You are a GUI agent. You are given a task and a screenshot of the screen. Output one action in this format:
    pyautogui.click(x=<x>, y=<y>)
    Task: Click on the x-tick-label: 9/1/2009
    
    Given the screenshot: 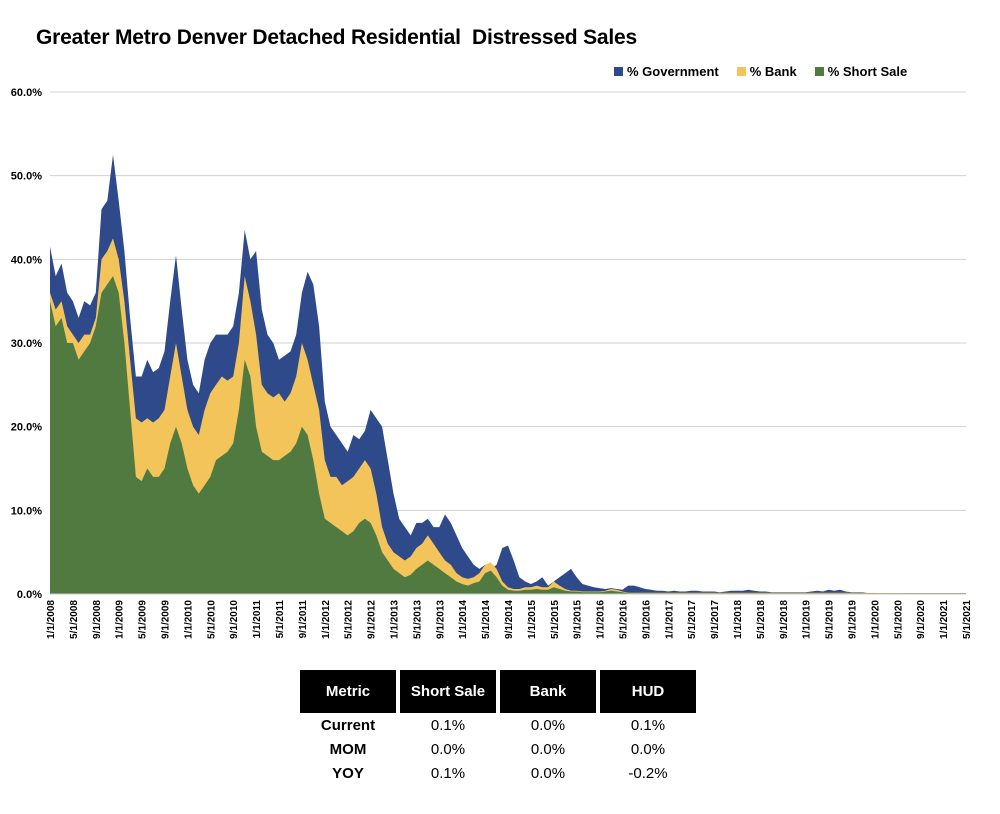 What is the action you would take?
    pyautogui.click(x=166, y=619)
    